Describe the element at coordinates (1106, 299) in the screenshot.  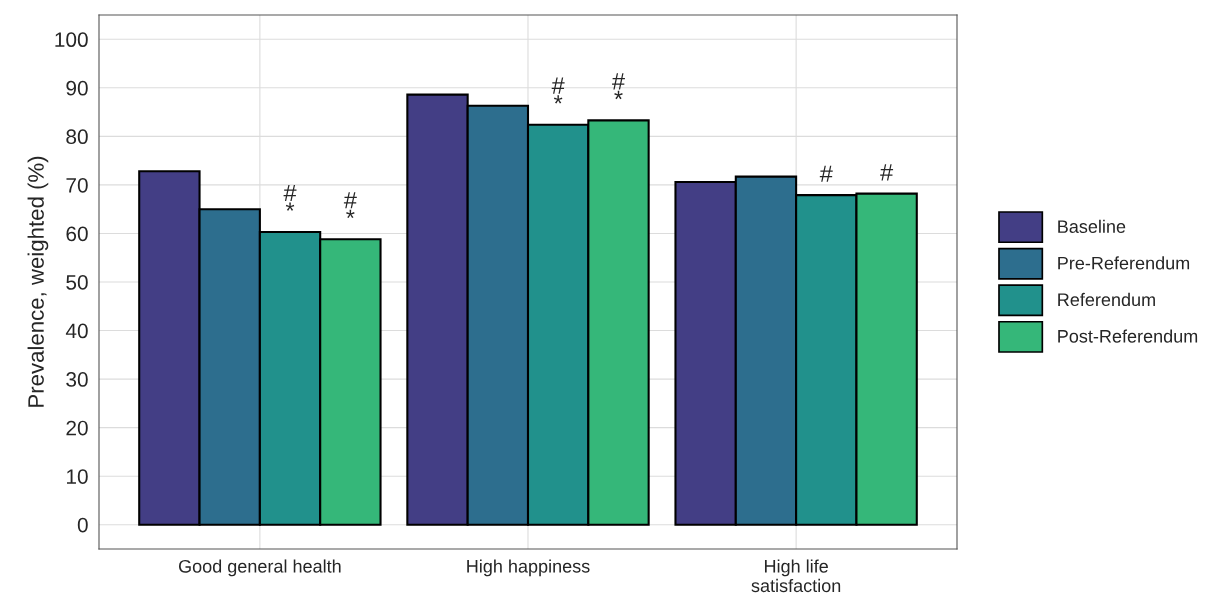
I see `legend-label: Referendum` at that location.